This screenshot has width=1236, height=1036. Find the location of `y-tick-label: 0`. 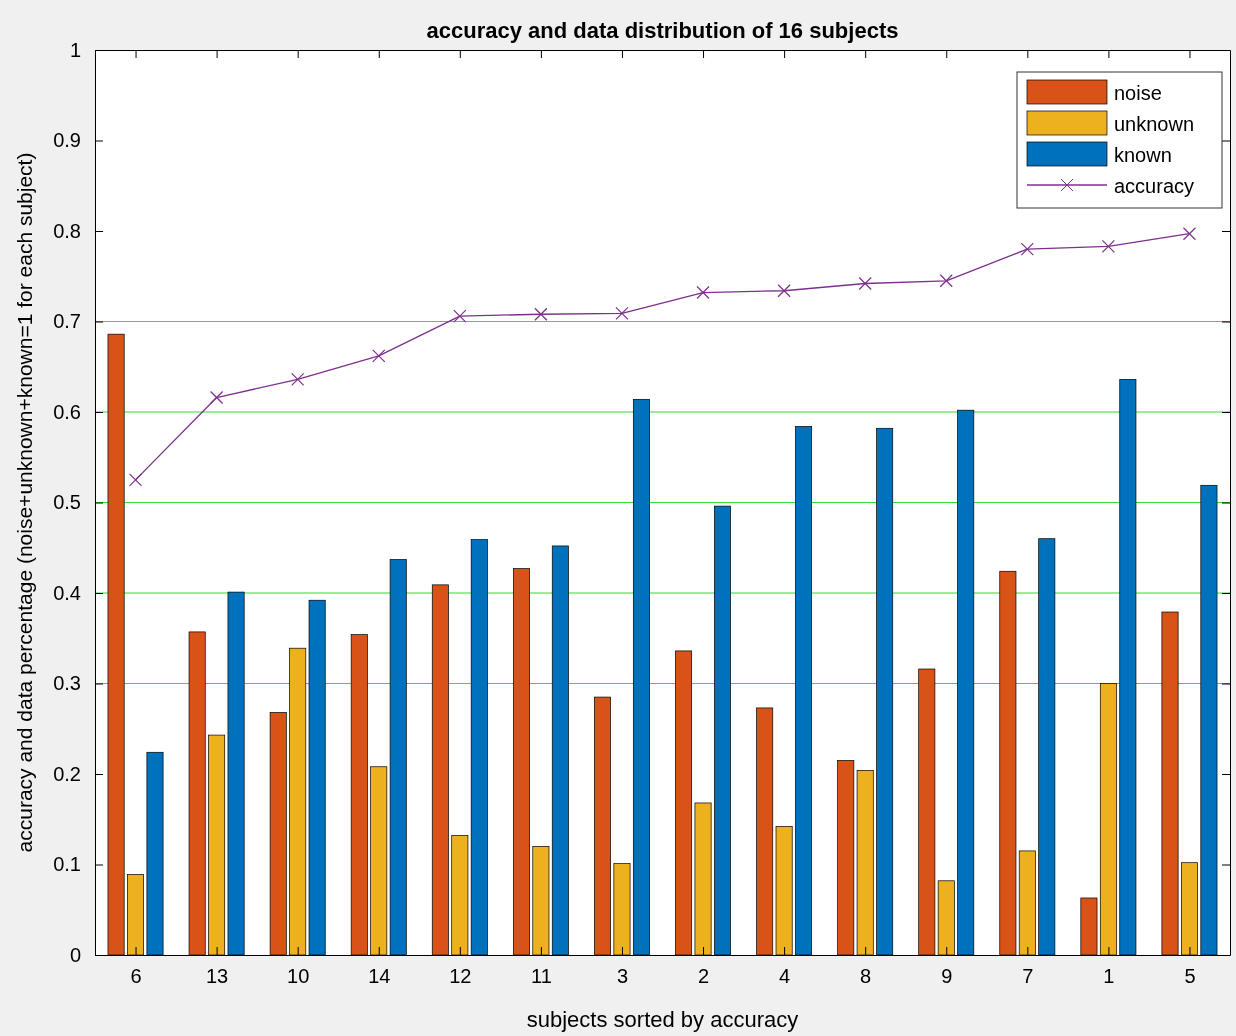

y-tick-label: 0 is located at coordinates (75, 954).